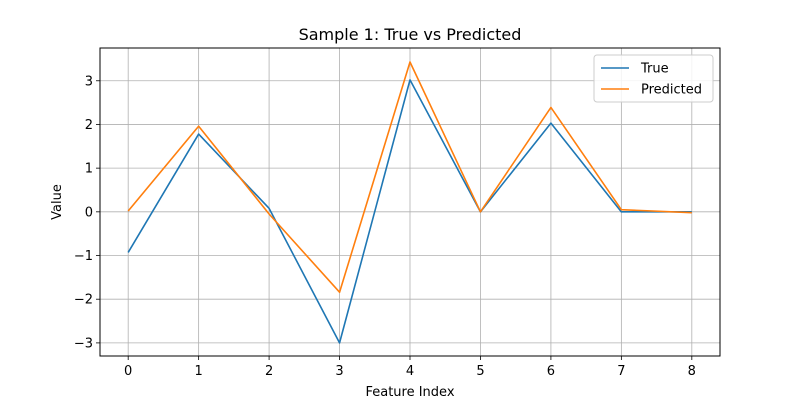 Image resolution: width=800 pixels, height=400 pixels. Describe the element at coordinates (89, 169) in the screenshot. I see `y-tick-label: 1` at that location.